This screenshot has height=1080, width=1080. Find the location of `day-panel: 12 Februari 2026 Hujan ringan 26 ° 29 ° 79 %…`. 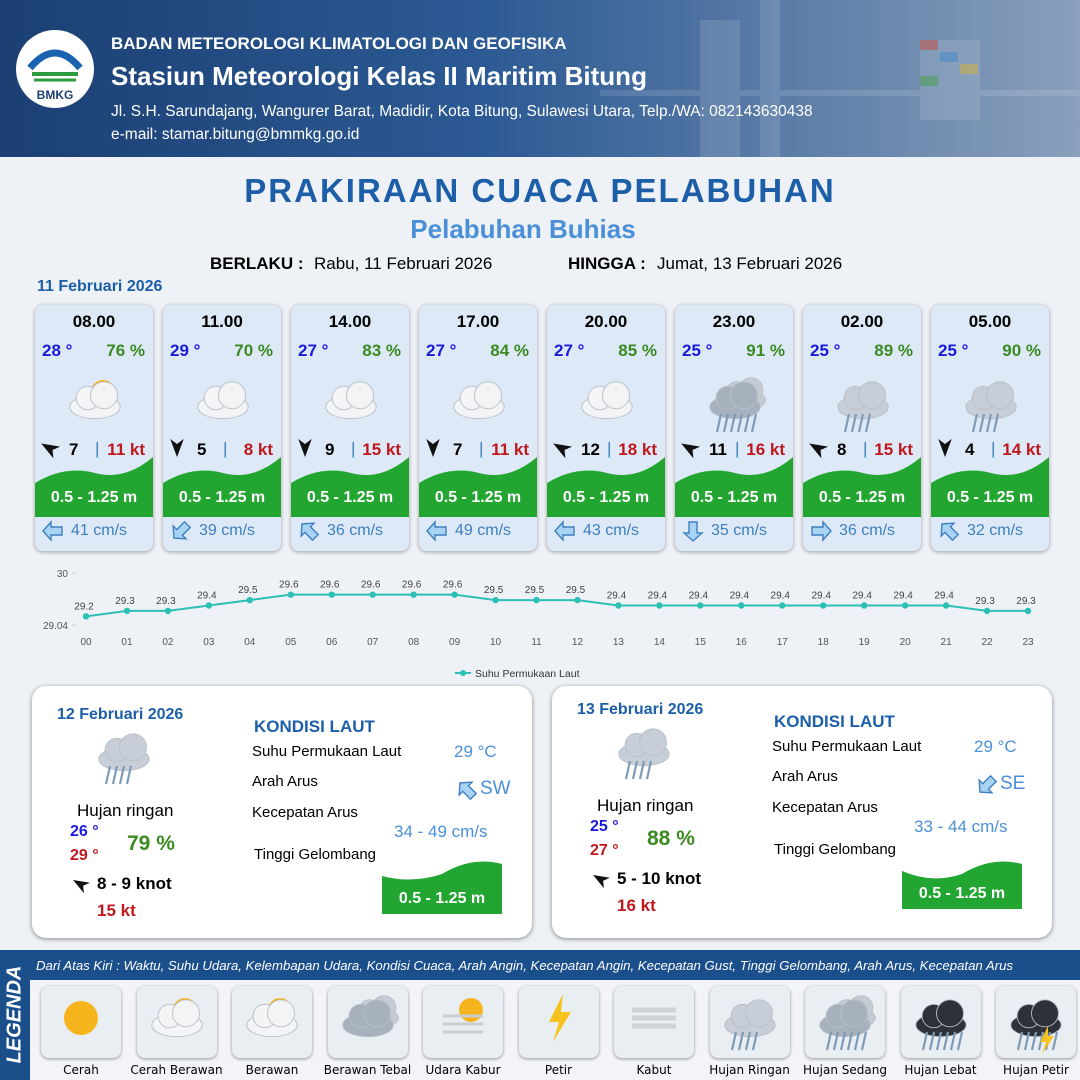

day-panel: 12 Februari 2026 Hujan ringan 26 ° 29 ° 79 %… is located at coordinates (282, 812).